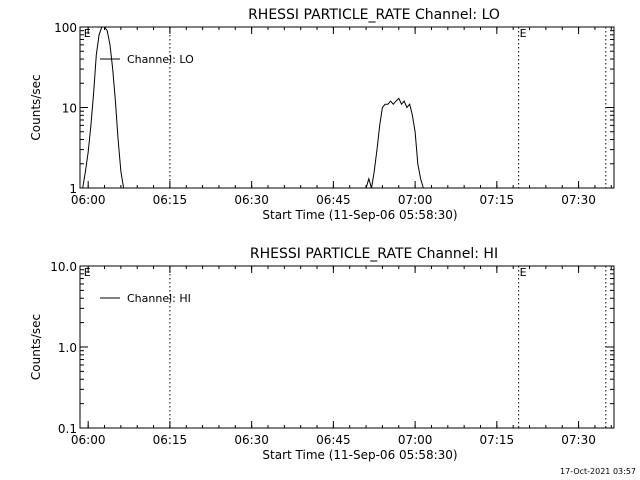 The width and height of the screenshot is (640, 480). Describe the element at coordinates (67, 348) in the screenshot. I see `panel-2-y-tick-label: 1.0` at that location.